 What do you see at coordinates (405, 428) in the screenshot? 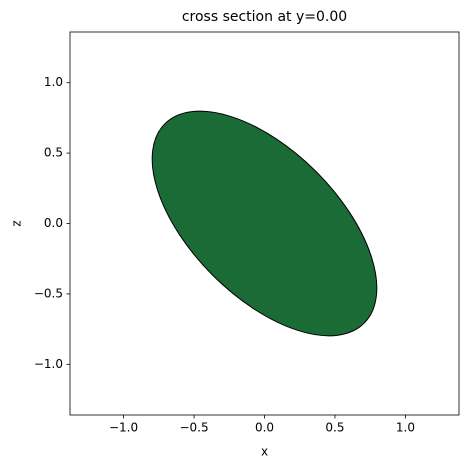
I see `x-tick-label: 1.0` at bounding box center [405, 428].